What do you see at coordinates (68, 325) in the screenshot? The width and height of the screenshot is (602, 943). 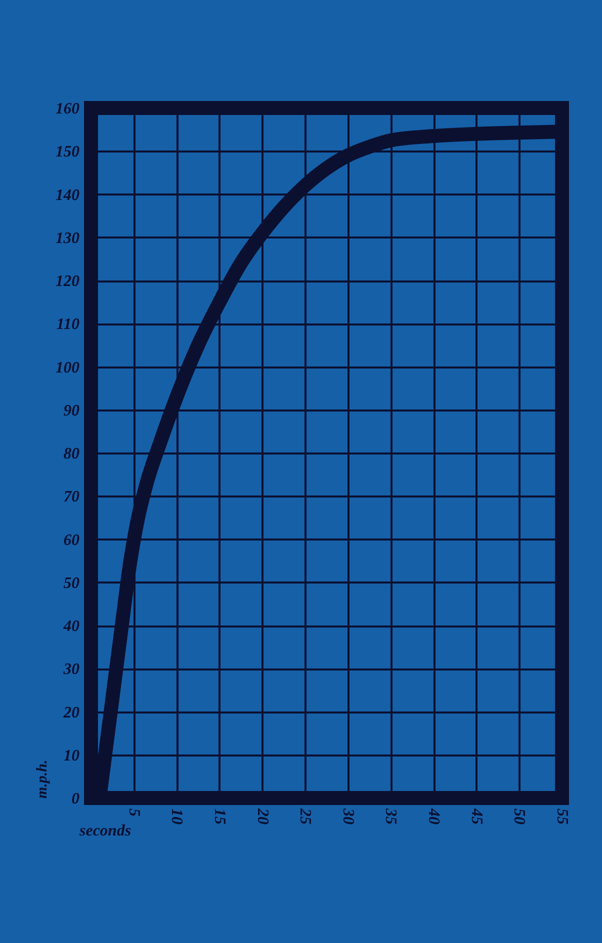 I see `y-tick-label: 110` at bounding box center [68, 325].